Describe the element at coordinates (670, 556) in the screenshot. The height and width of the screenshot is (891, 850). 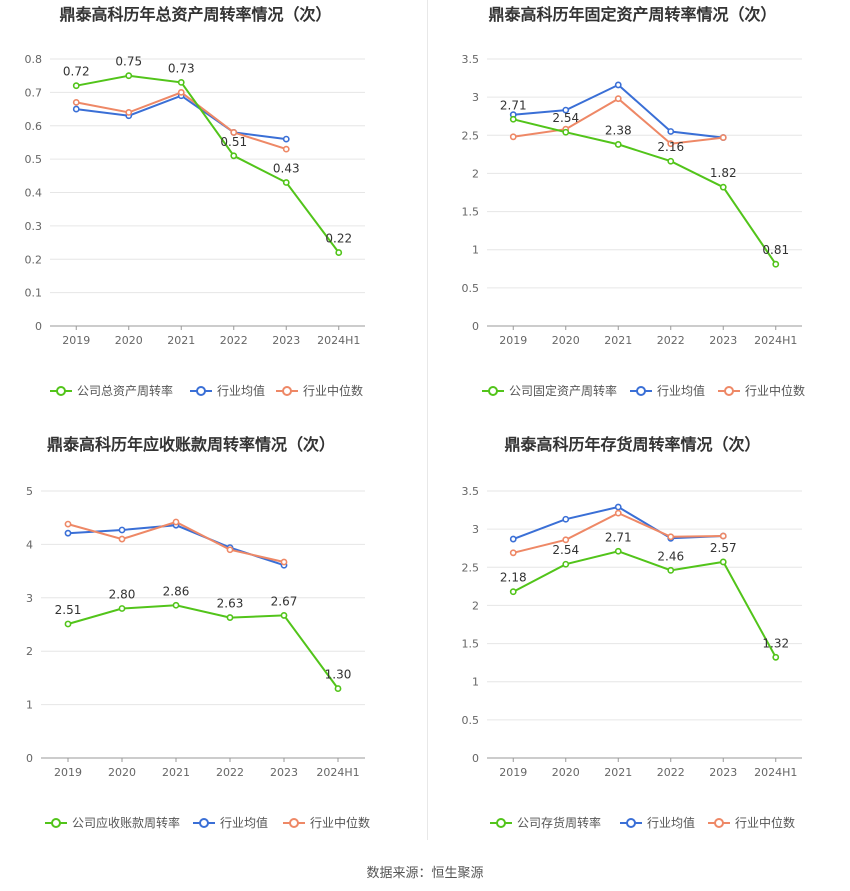
I see `data-label: 2.46` at that location.